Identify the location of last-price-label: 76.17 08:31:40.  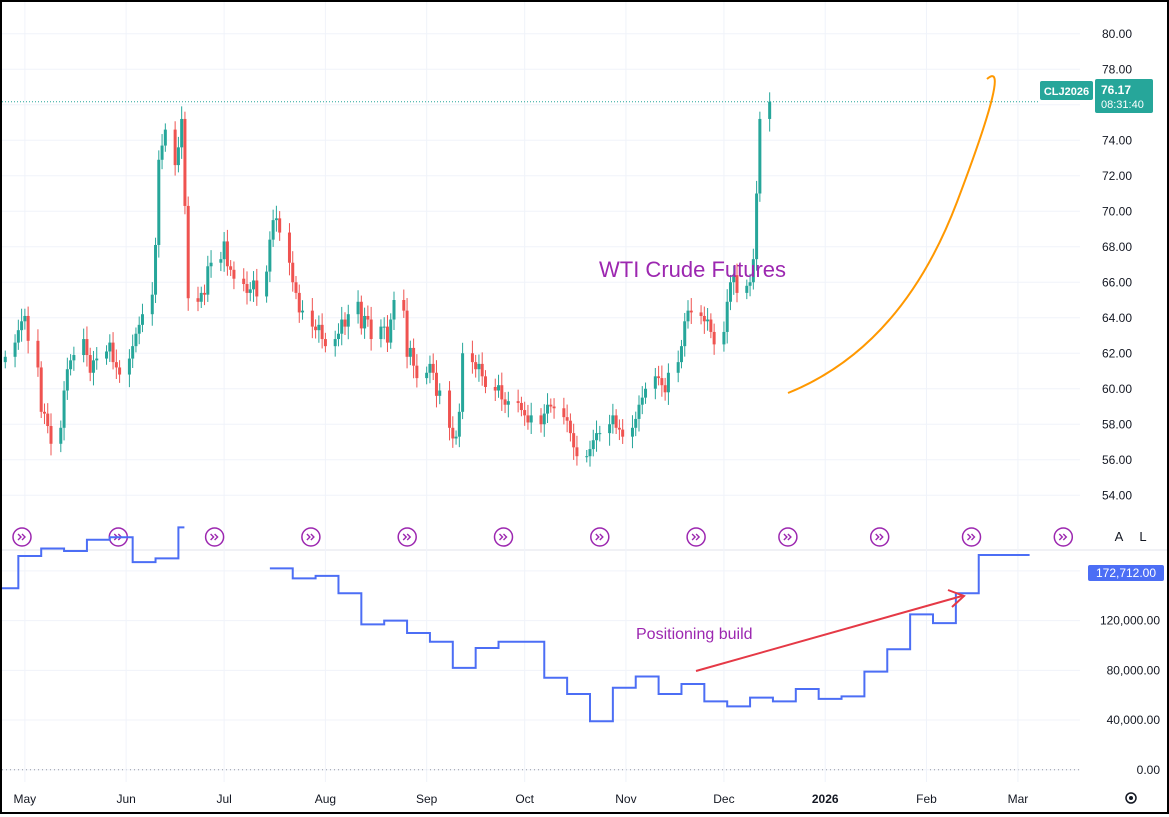
(1124, 96).